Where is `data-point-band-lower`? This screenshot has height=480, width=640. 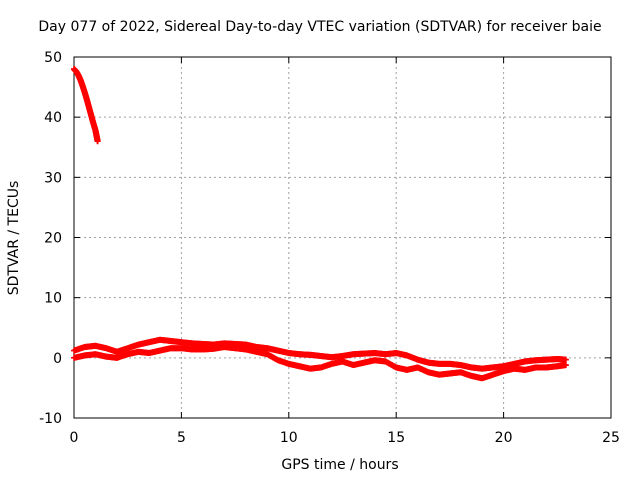
data-point-band-lower is located at coordinates (565, 365).